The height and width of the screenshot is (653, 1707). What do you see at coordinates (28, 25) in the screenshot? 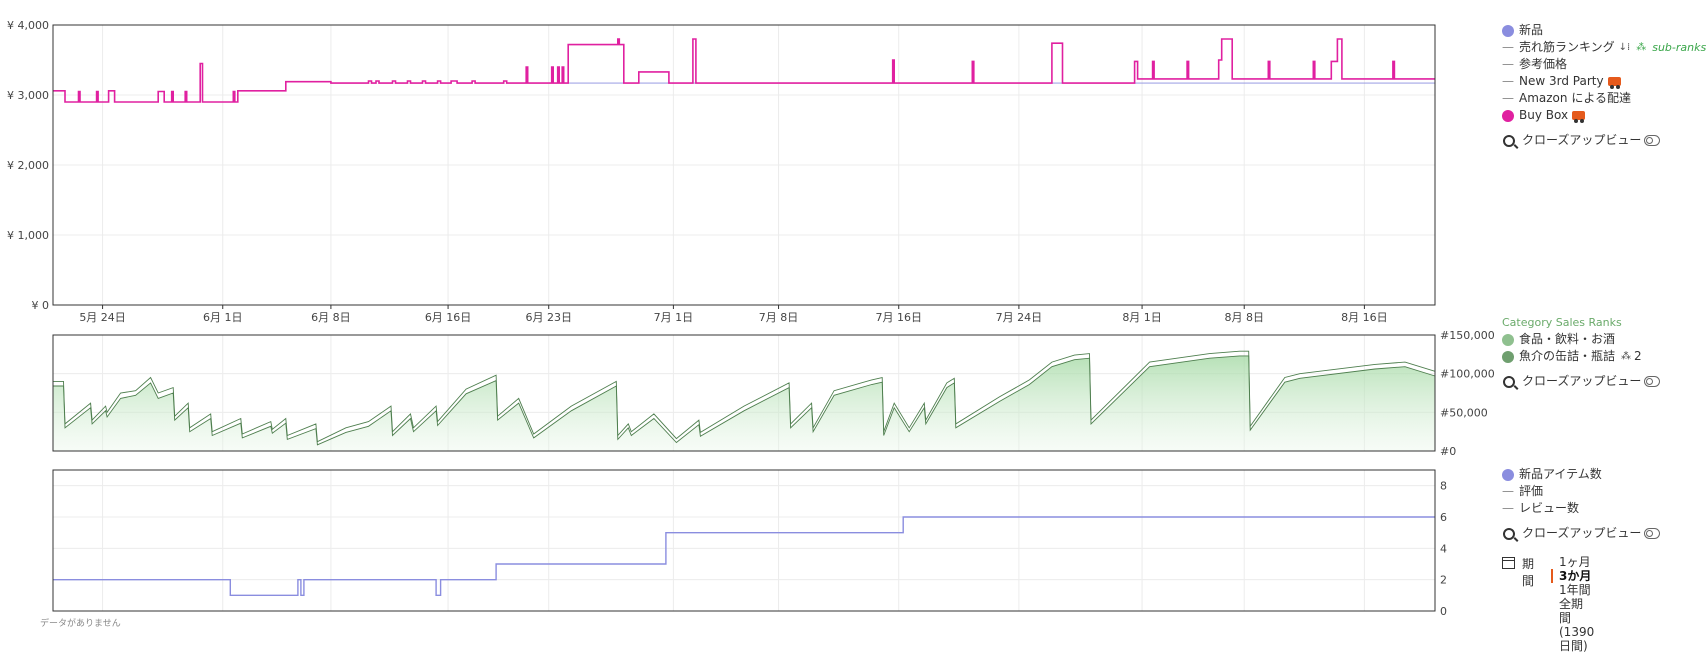
I see `y-tick-label: ¥ 4,000` at bounding box center [28, 25].